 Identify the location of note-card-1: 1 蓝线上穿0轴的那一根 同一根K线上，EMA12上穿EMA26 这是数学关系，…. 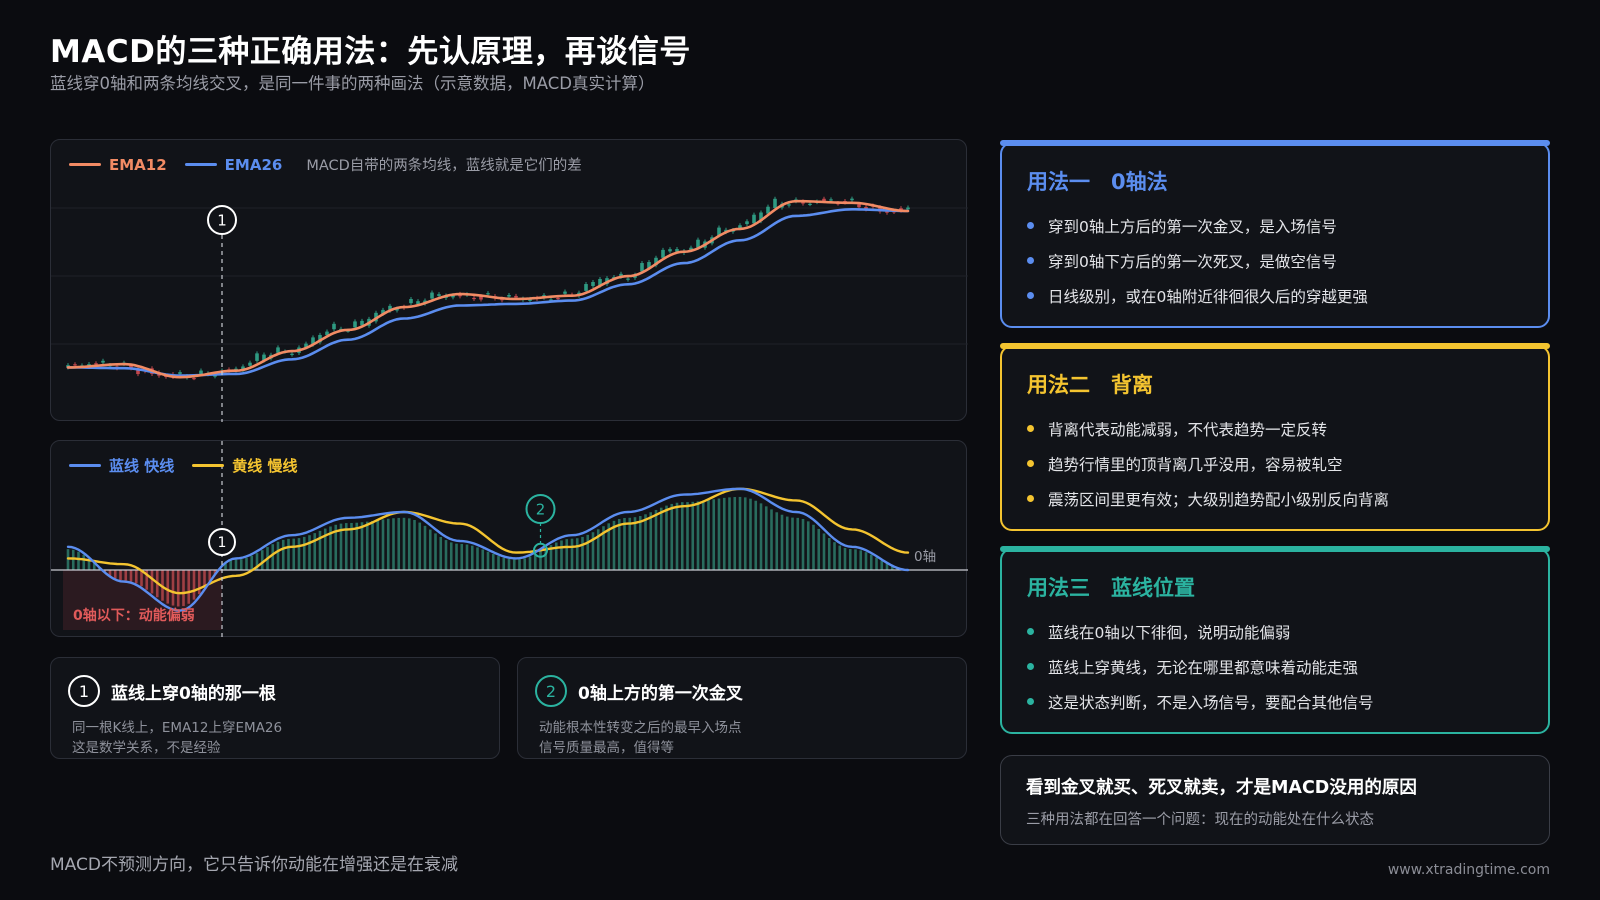
(275, 708).